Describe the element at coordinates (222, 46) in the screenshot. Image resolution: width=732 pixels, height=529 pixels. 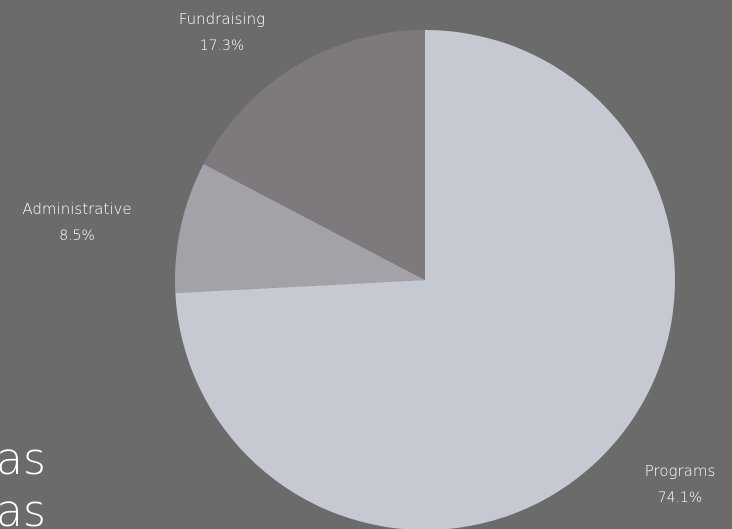
I see `slice-value-fundraising: 17.3%` at that location.